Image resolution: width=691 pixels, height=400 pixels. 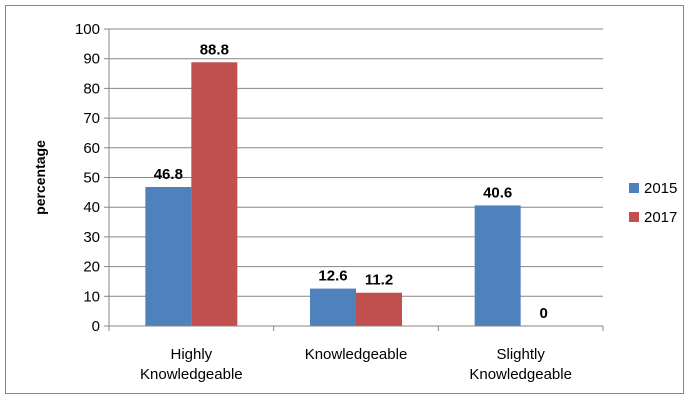 I want to click on y-tick-label: 80, so click(x=91, y=88).